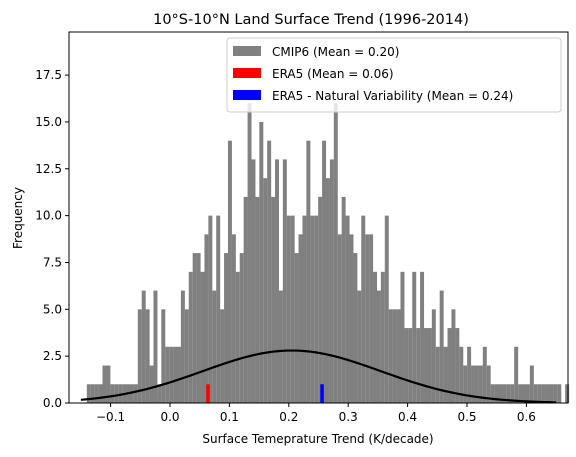 The width and height of the screenshot is (576, 457). What do you see at coordinates (348, 417) in the screenshot?
I see `x-tick-label: 0.3` at bounding box center [348, 417].